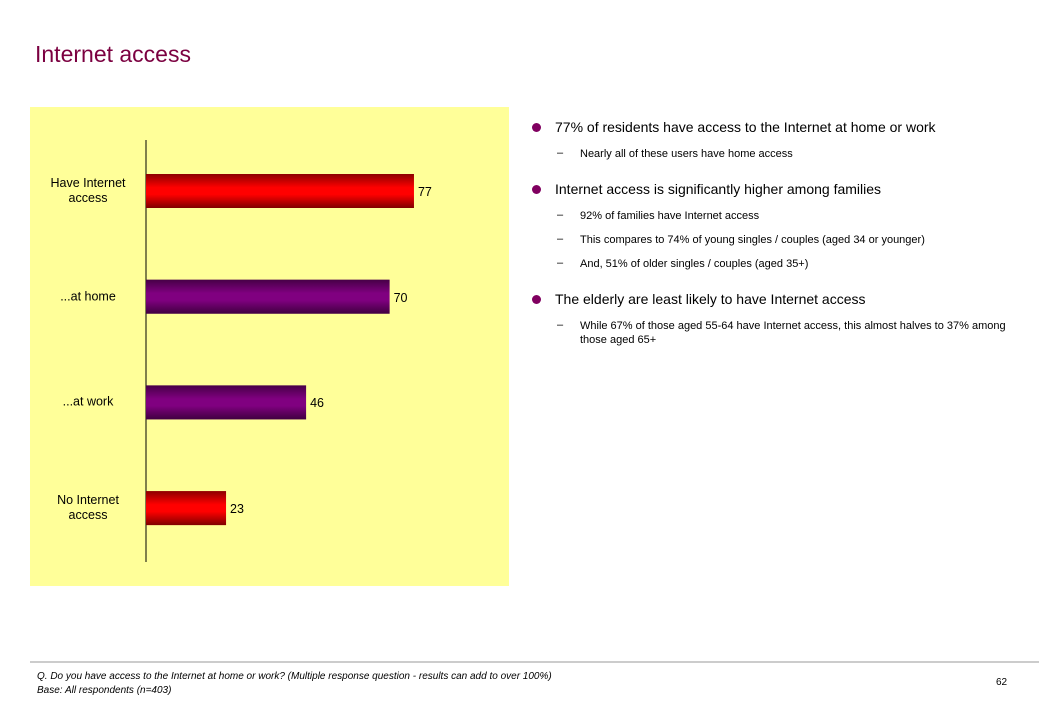  Describe the element at coordinates (424, 192) in the screenshot. I see `value-label: 77` at that location.